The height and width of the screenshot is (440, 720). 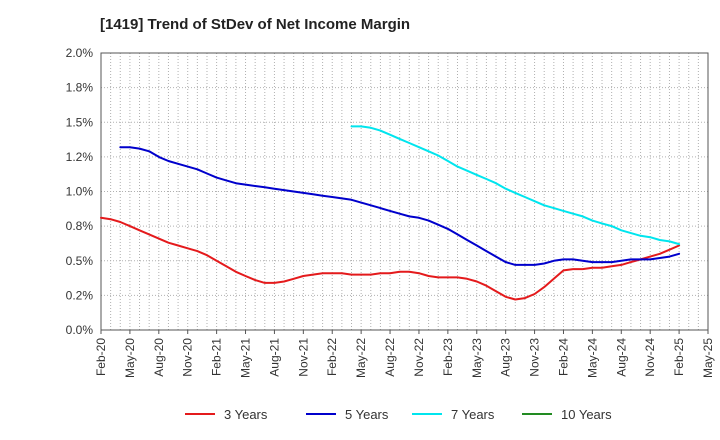 What do you see at coordinates (101, 357) in the screenshot?
I see `x-tick-label: Feb-20` at bounding box center [101, 357].